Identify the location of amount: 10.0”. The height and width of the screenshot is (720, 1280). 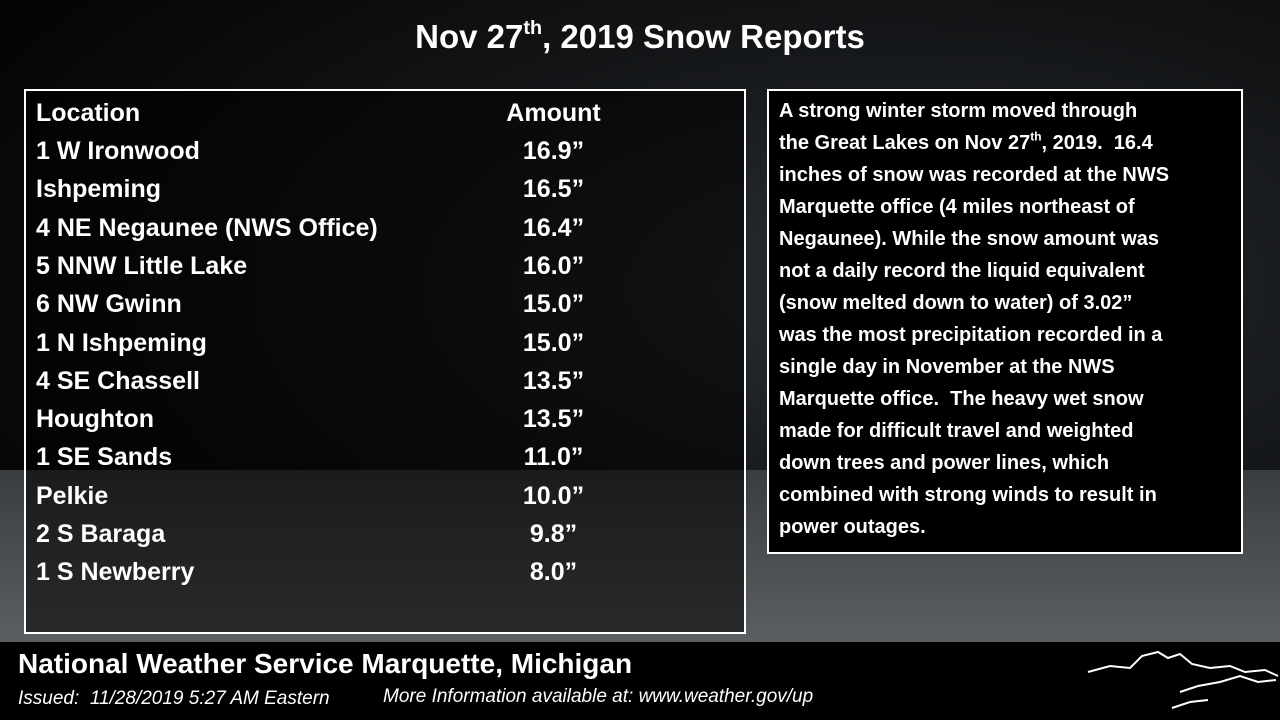
(553, 495).